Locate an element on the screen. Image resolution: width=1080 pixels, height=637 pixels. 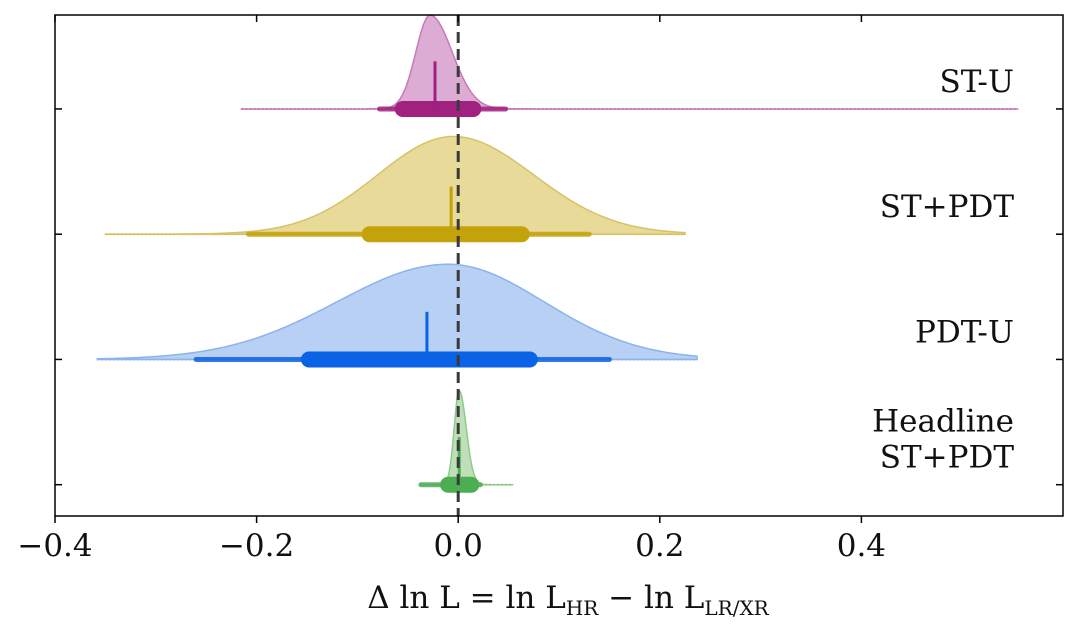
x-axis-label-prefix: Δ ln L = ln L is located at coordinates (466, 598).